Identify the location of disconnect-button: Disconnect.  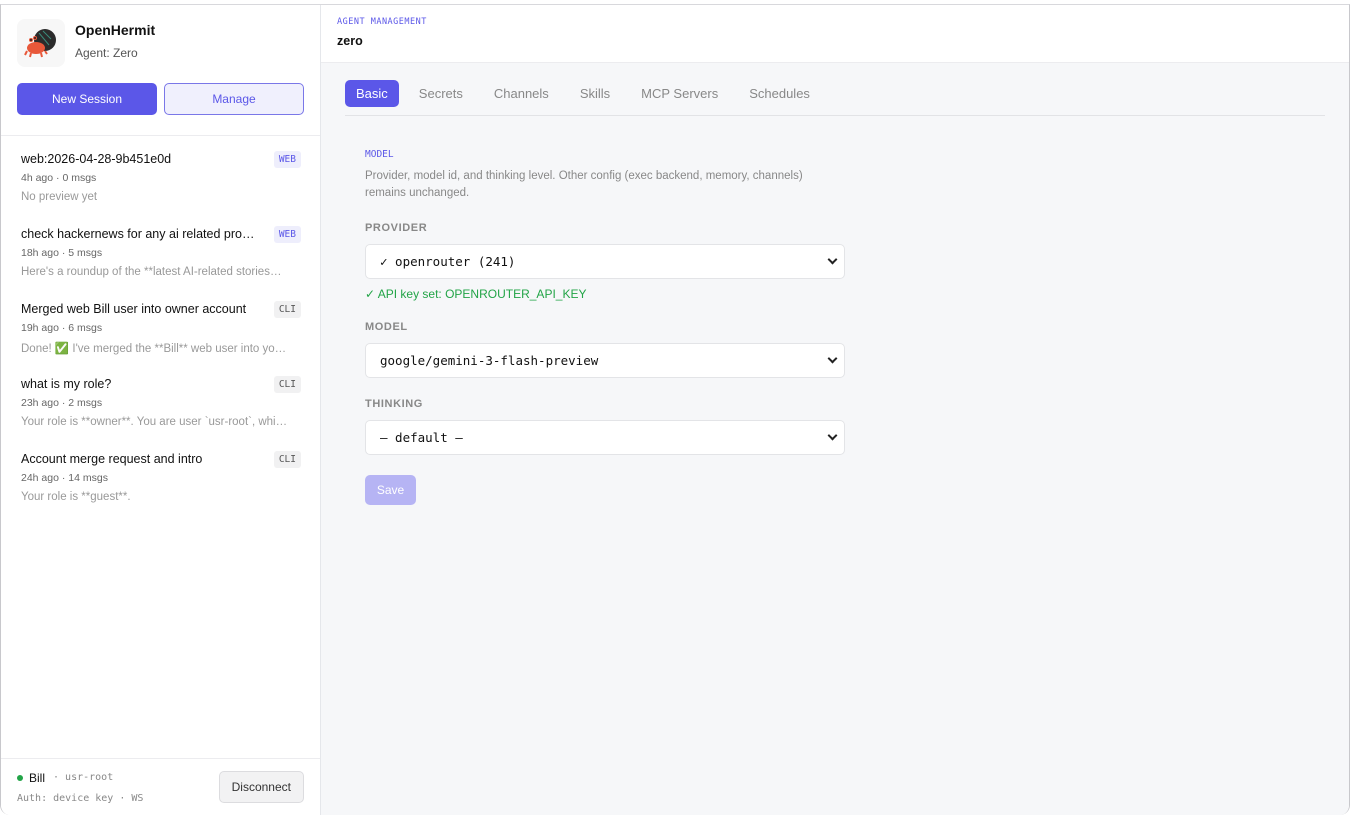
(261, 787).